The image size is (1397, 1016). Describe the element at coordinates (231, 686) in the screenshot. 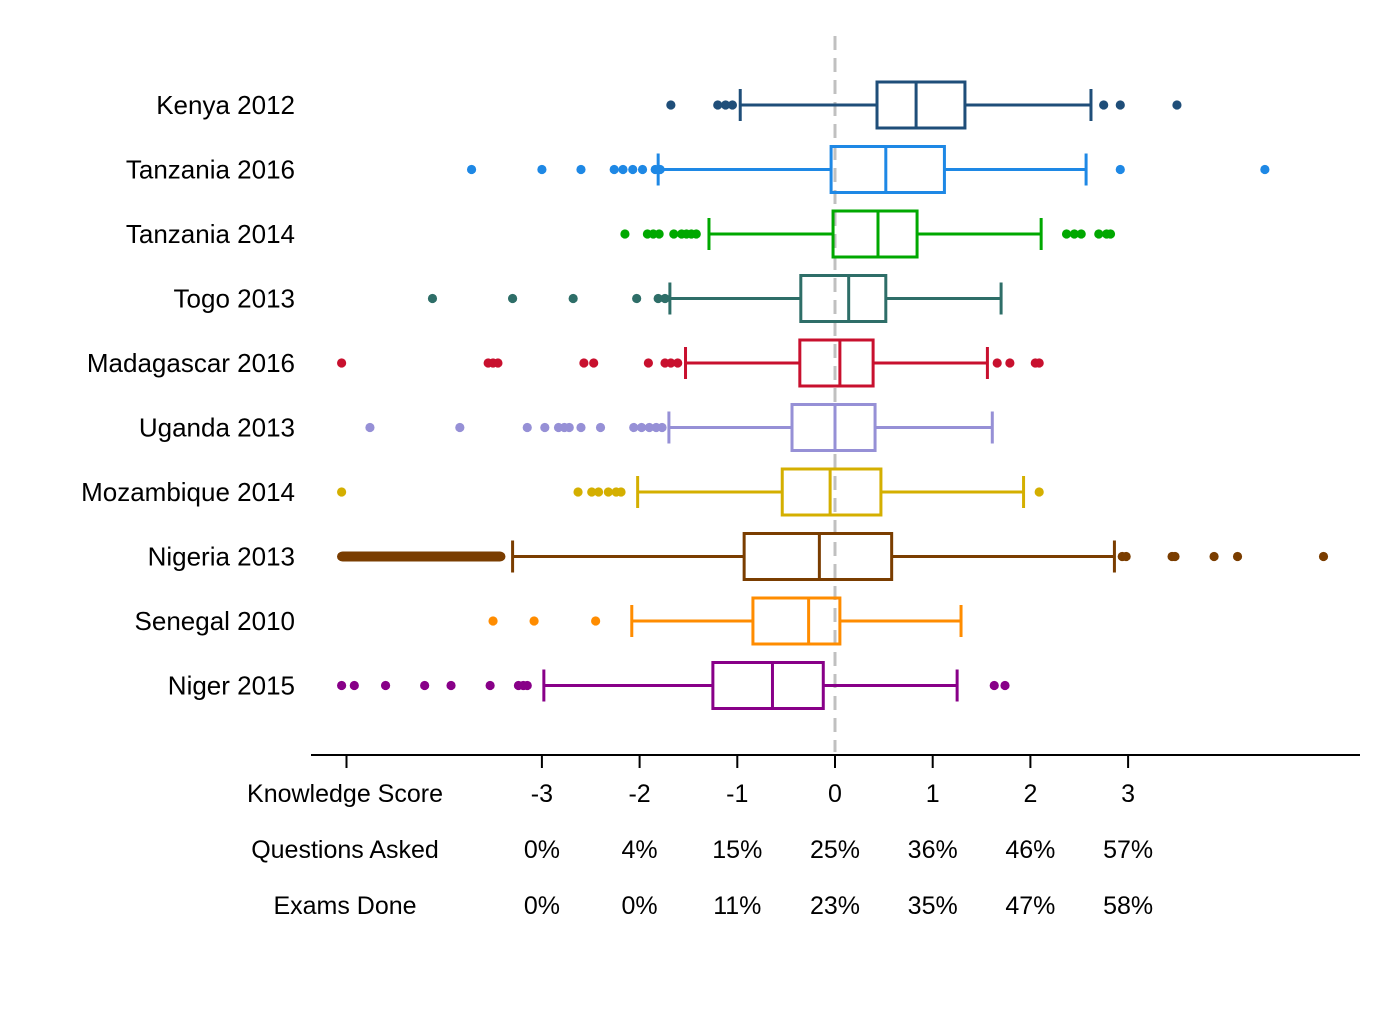

I see `category-label: Niger 2015` at that location.